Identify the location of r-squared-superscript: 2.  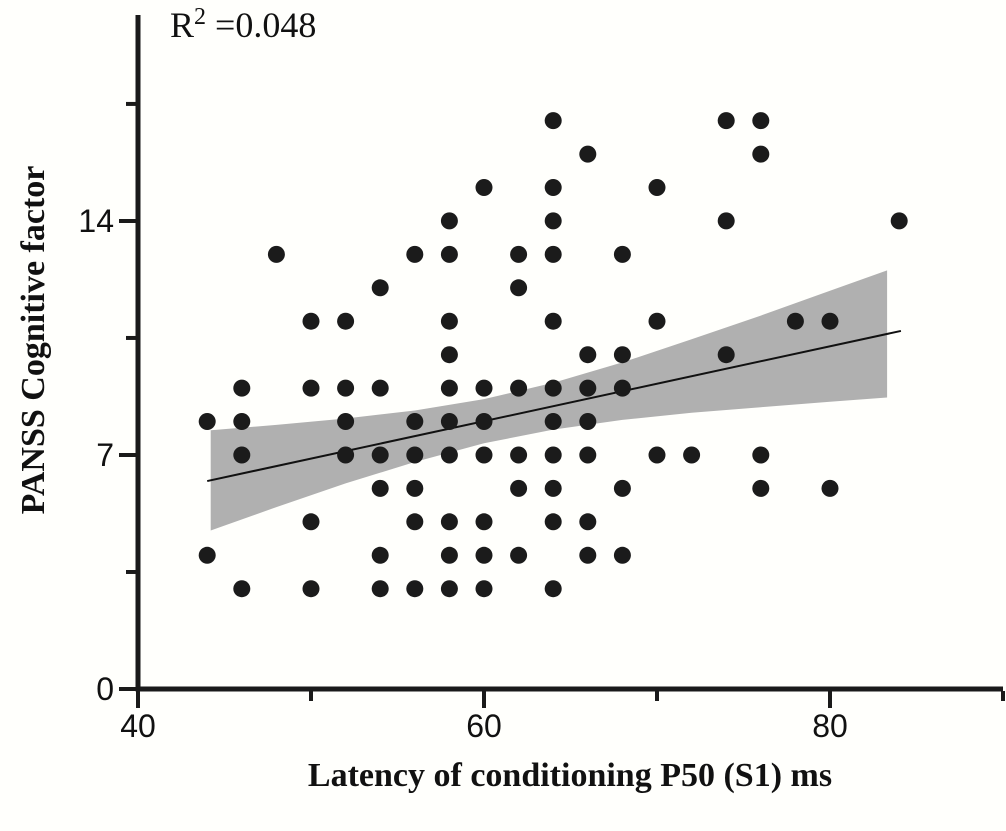
(200, 17).